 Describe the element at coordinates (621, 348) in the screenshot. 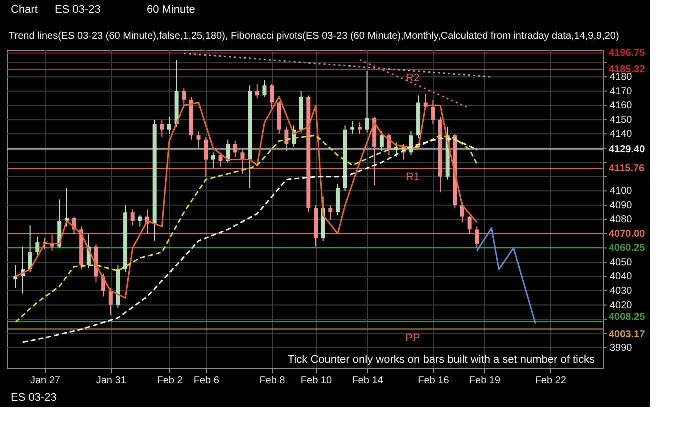

I see `y-tick-label: 3990` at that location.